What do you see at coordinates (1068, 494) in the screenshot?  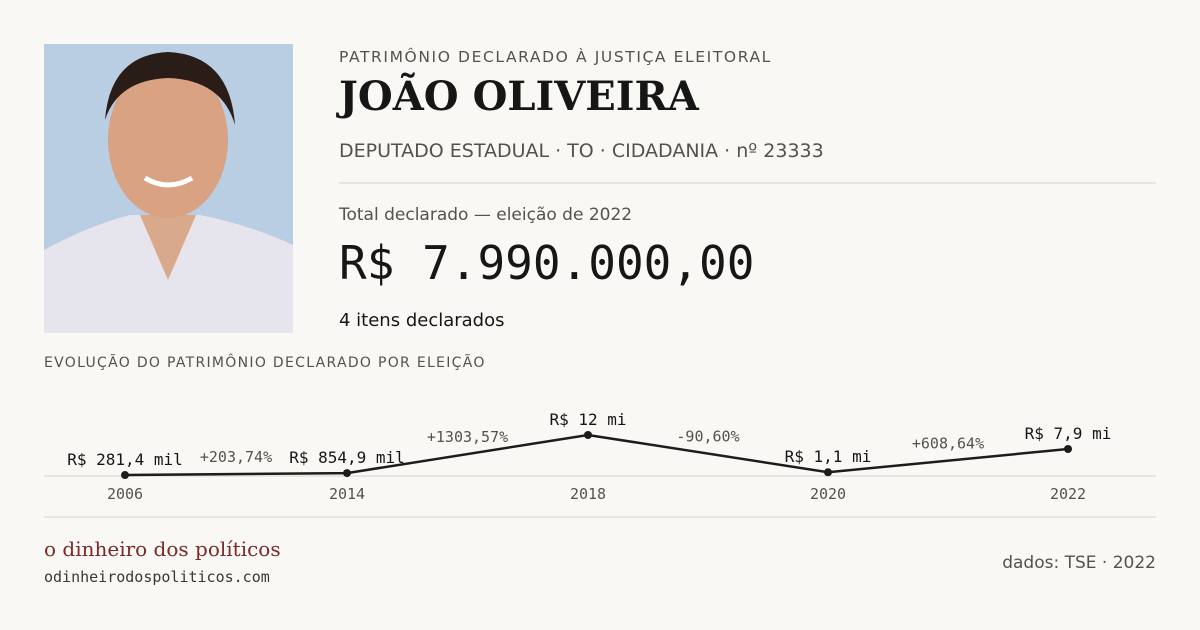 I see `x-tick-label: 2022` at bounding box center [1068, 494].